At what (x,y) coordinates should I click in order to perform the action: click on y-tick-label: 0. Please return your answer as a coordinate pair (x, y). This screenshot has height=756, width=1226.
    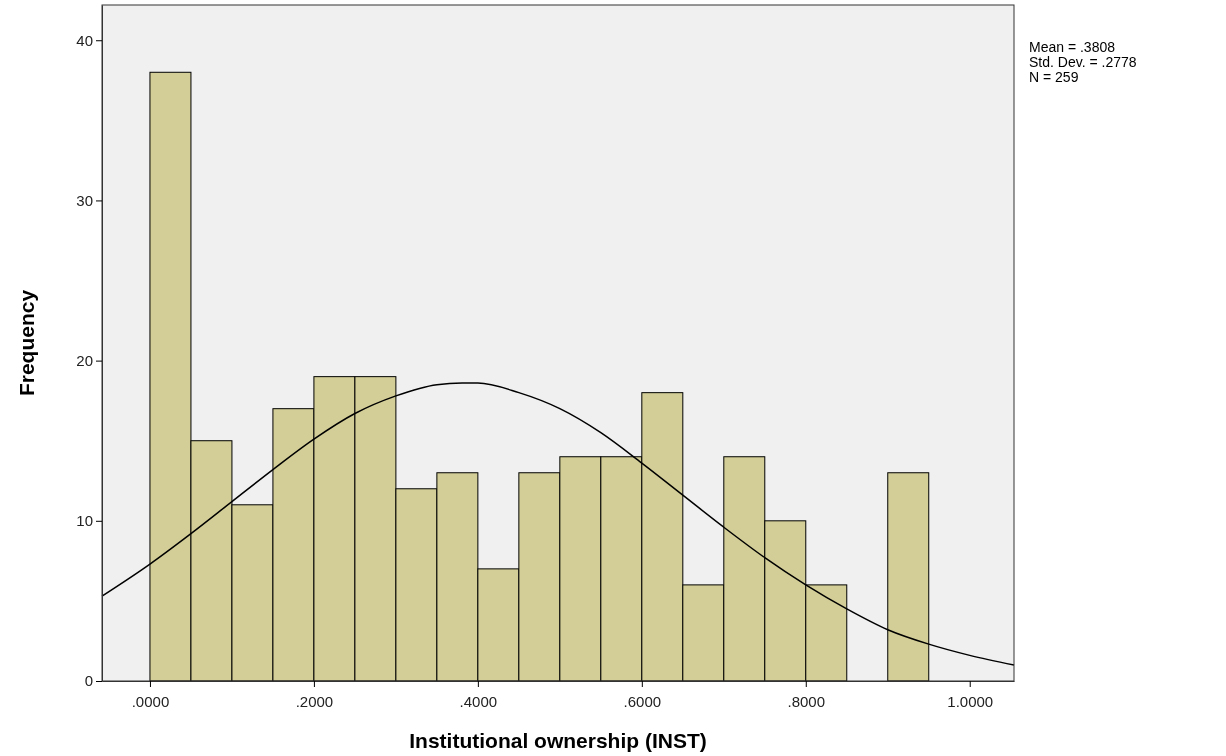
    Looking at the image, I should click on (88, 681).